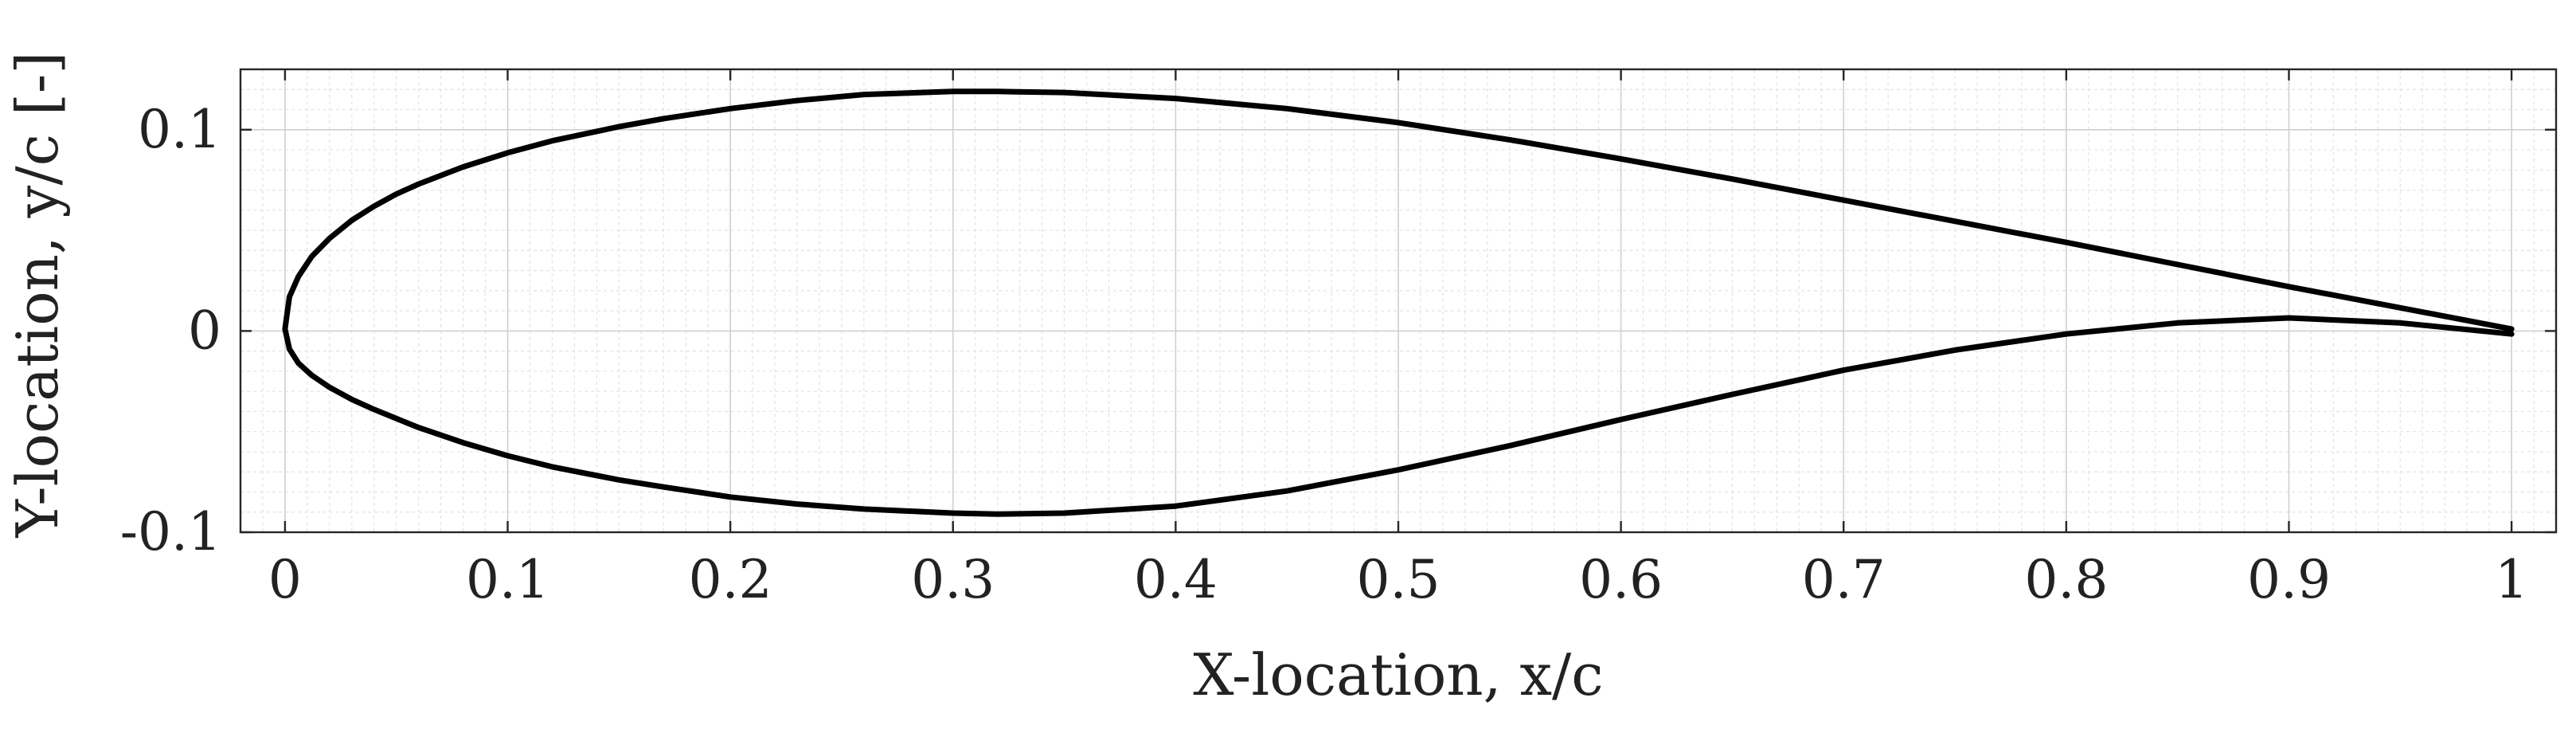 This screenshot has width=2576, height=737. Describe the element at coordinates (179, 129) in the screenshot. I see `y-tick-label: 0.1` at that location.